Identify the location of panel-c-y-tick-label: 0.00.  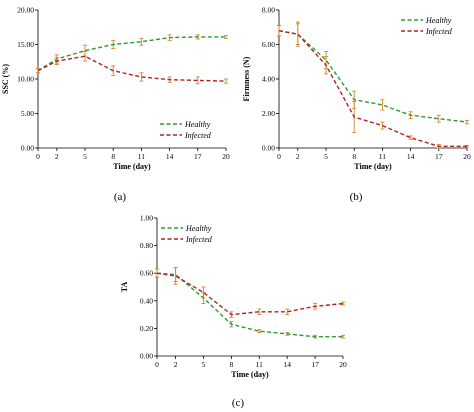
(146, 356).